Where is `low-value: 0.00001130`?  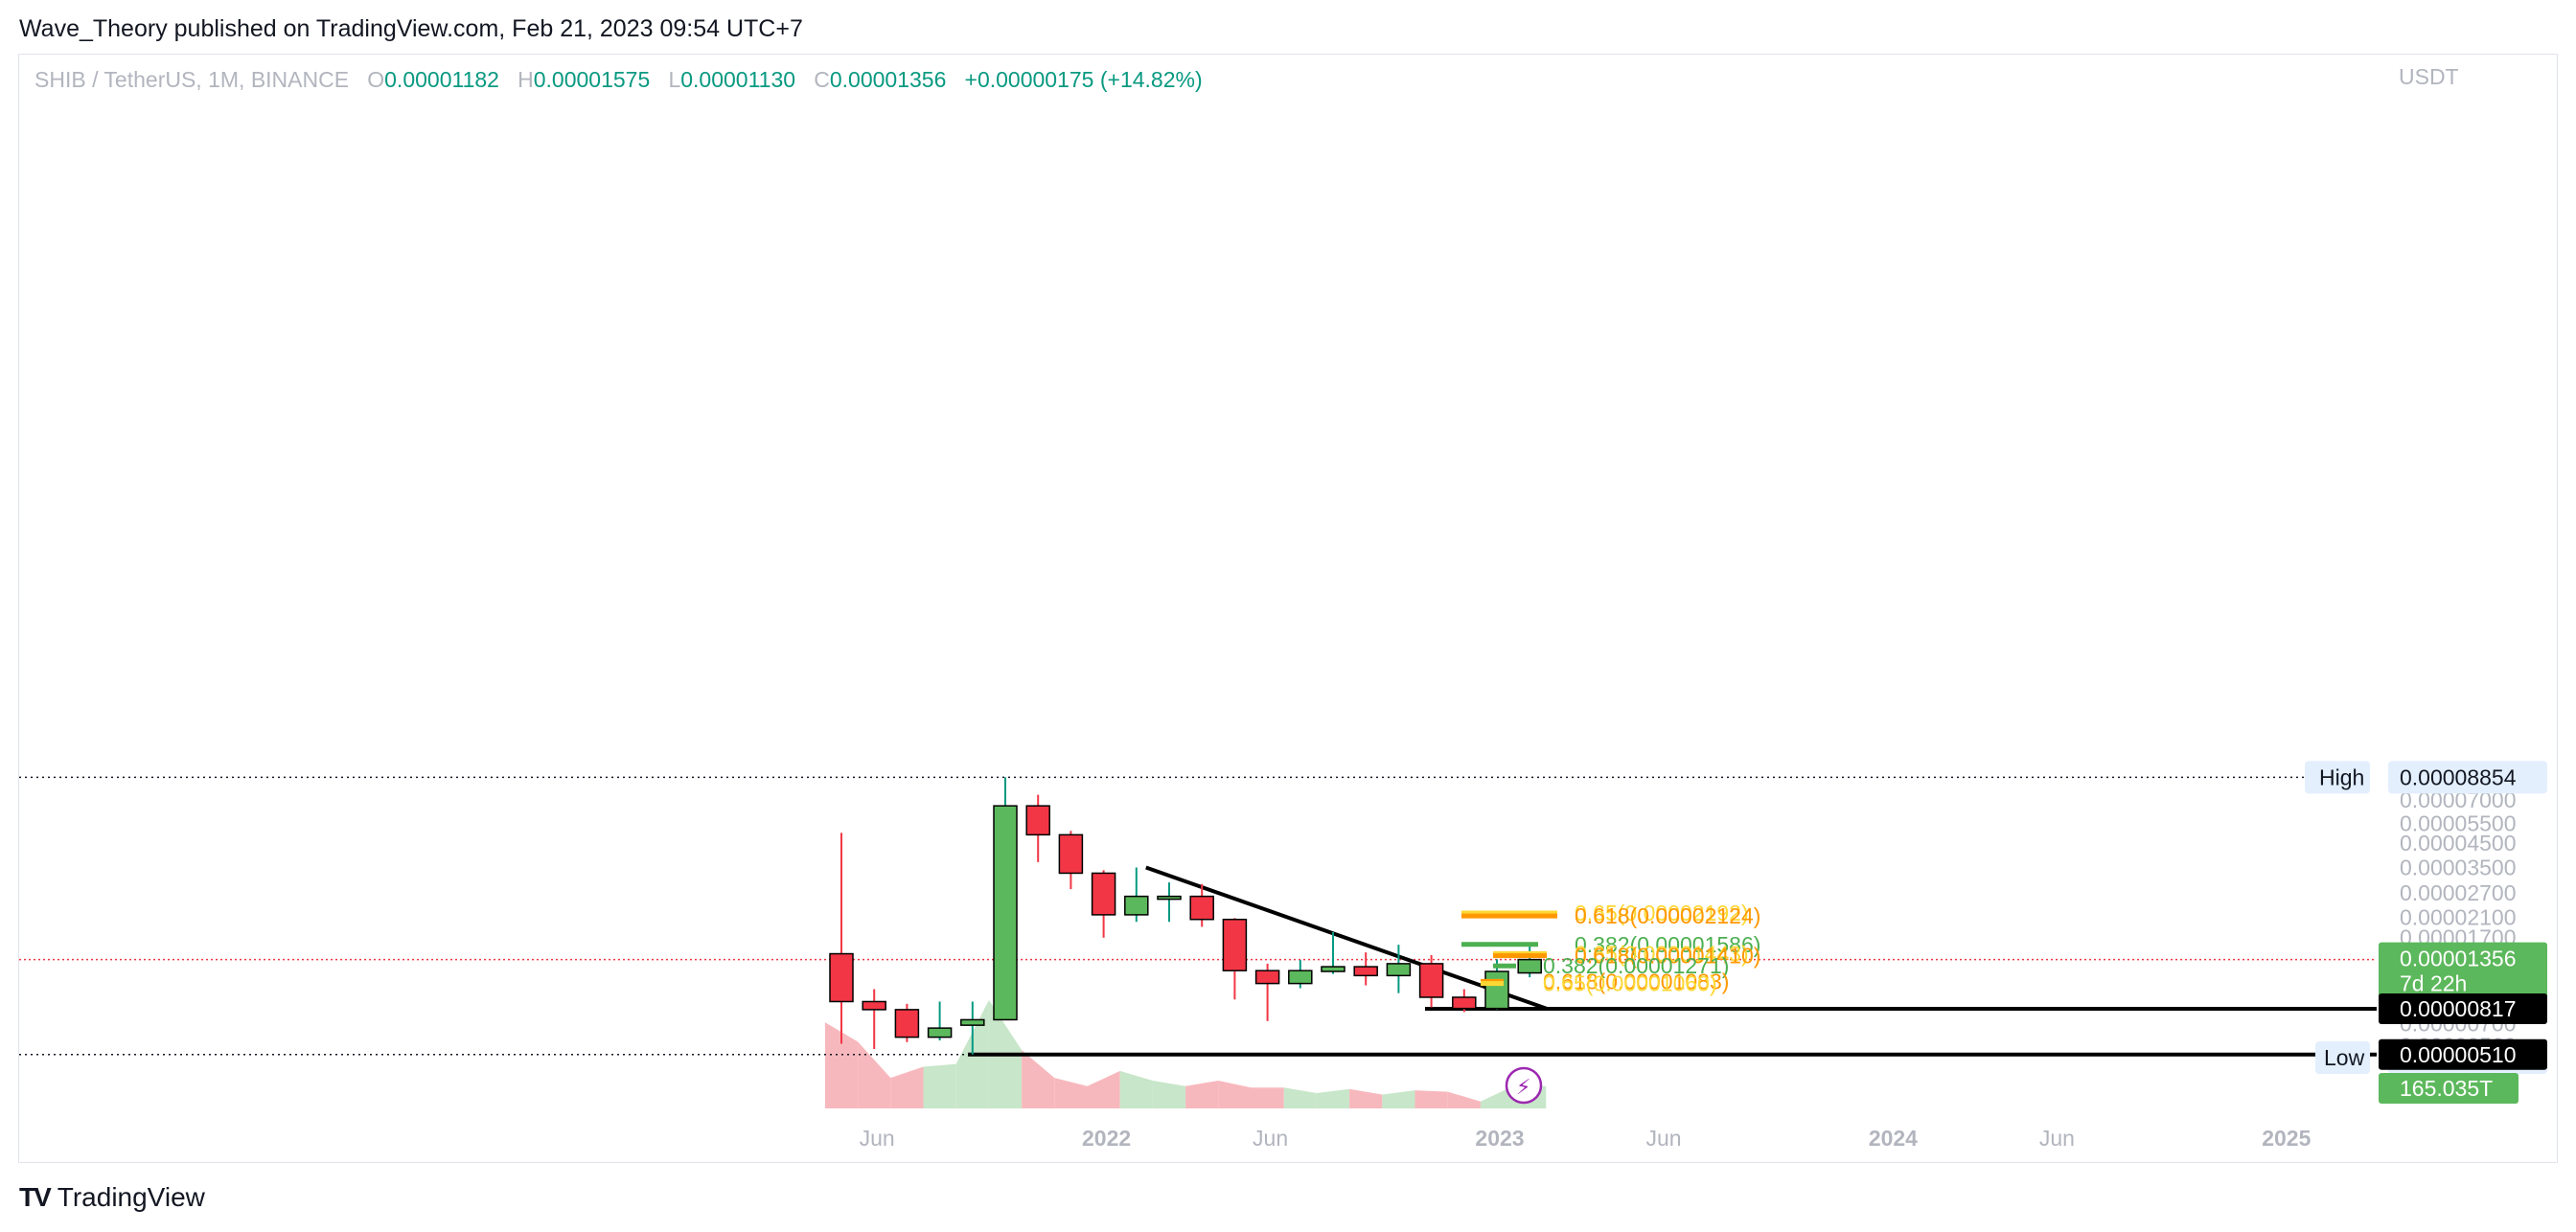 low-value: 0.00001130 is located at coordinates (738, 79).